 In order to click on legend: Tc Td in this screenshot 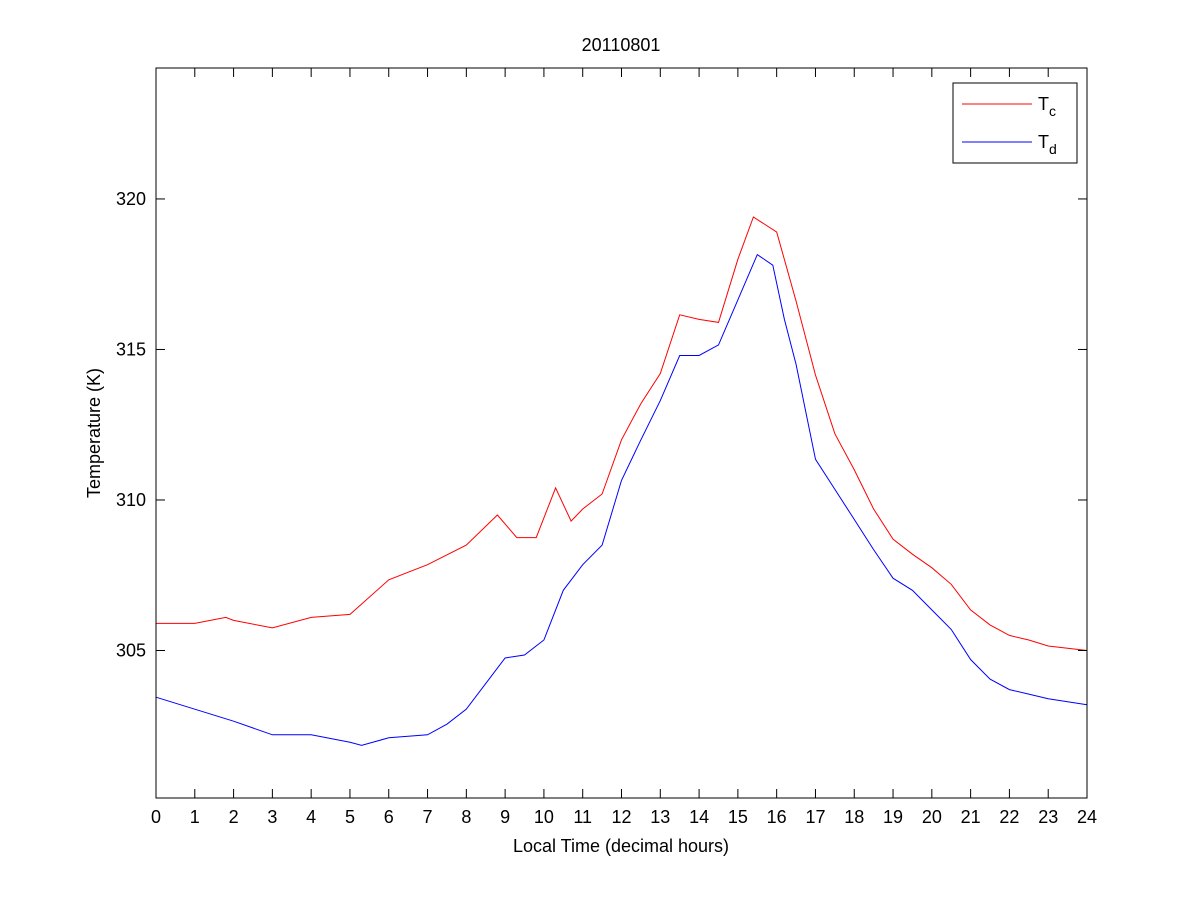, I will do `click(1015, 123)`.